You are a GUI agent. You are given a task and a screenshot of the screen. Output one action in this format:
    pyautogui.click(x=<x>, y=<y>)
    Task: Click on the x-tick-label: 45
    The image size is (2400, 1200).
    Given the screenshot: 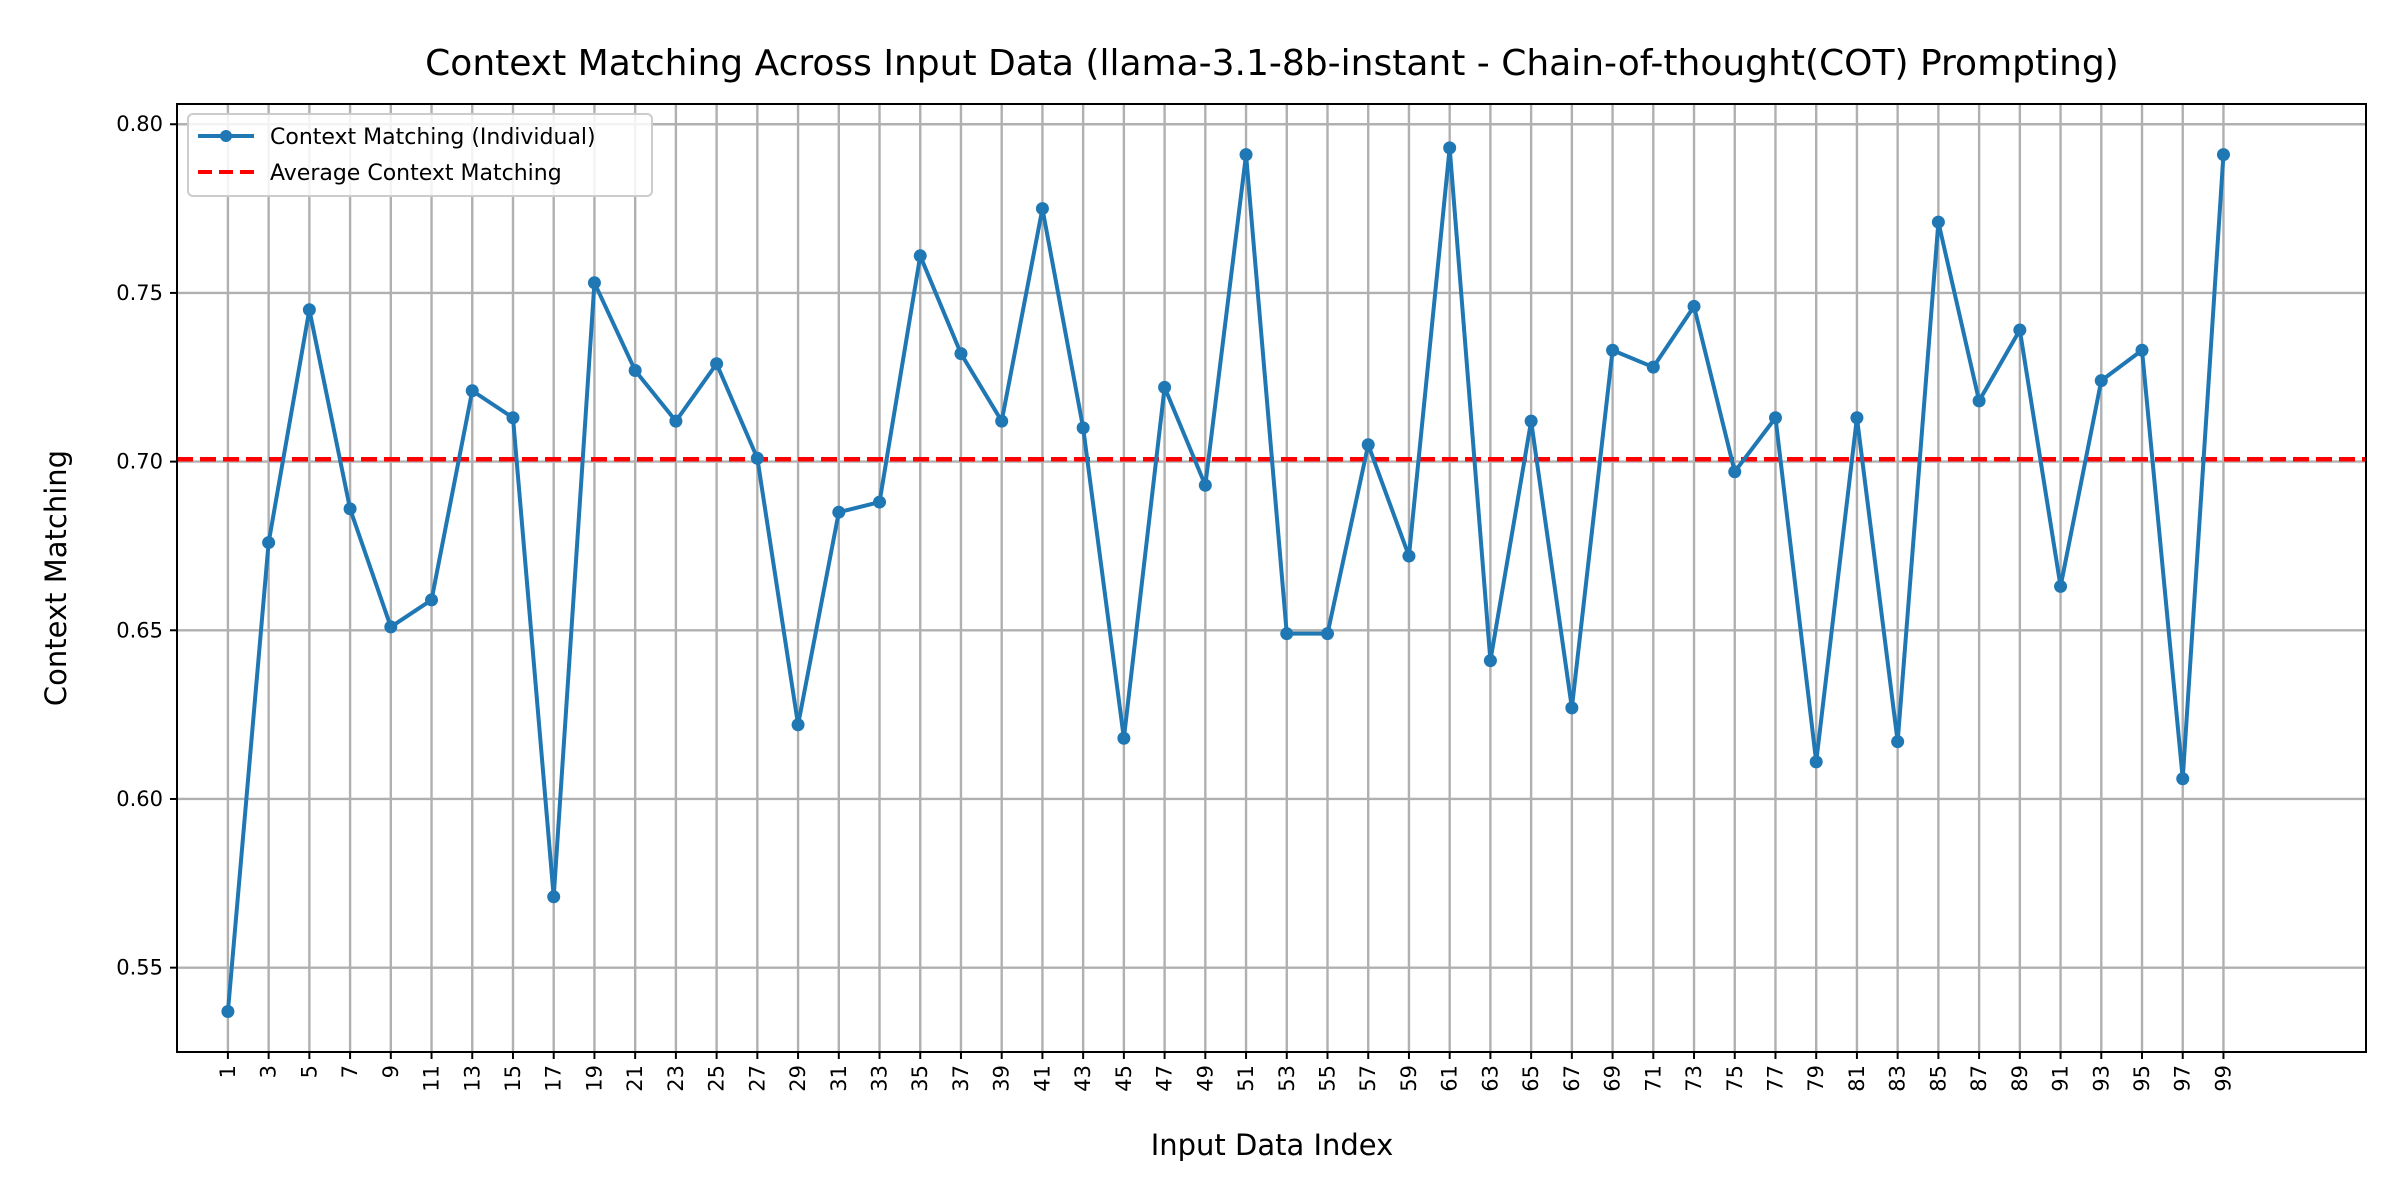 What is the action you would take?
    pyautogui.click(x=1124, y=1078)
    